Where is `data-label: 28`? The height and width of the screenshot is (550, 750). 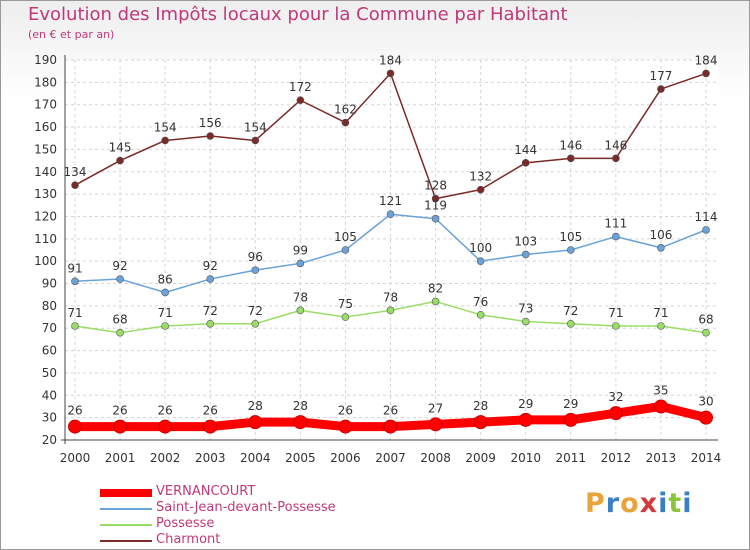 data-label: 28 is located at coordinates (300, 406).